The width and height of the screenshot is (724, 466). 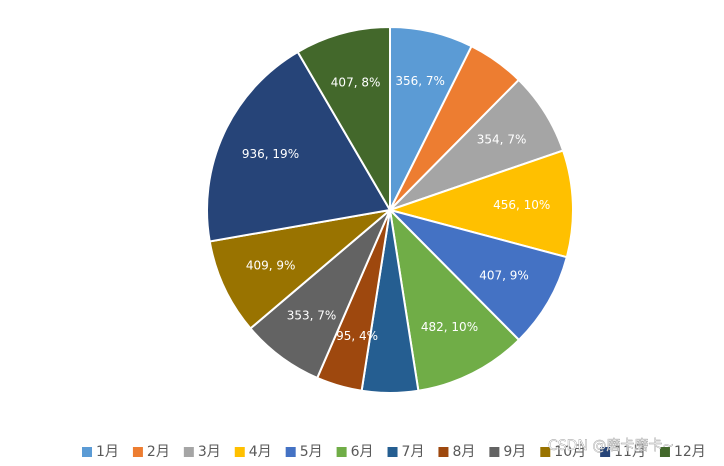 I want to click on watermark: CSDN @磨卡磨卡~, so click(x=611, y=446).